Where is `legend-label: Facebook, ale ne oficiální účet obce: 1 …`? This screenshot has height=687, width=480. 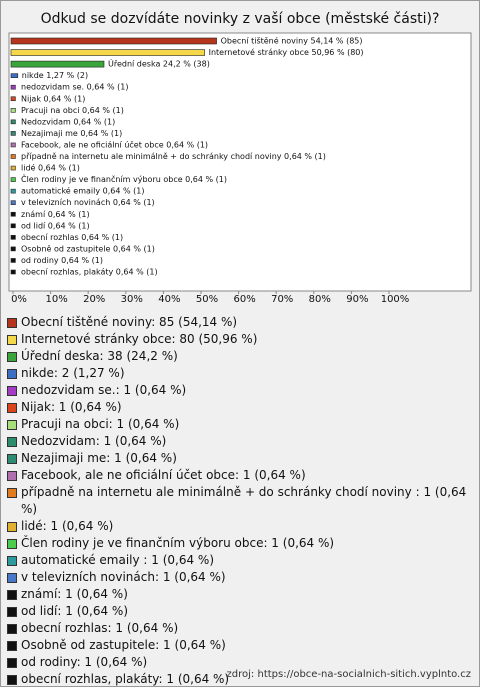
legend-label: Facebook, ale ne oficiální účet obce: 1 … is located at coordinates (163, 475).